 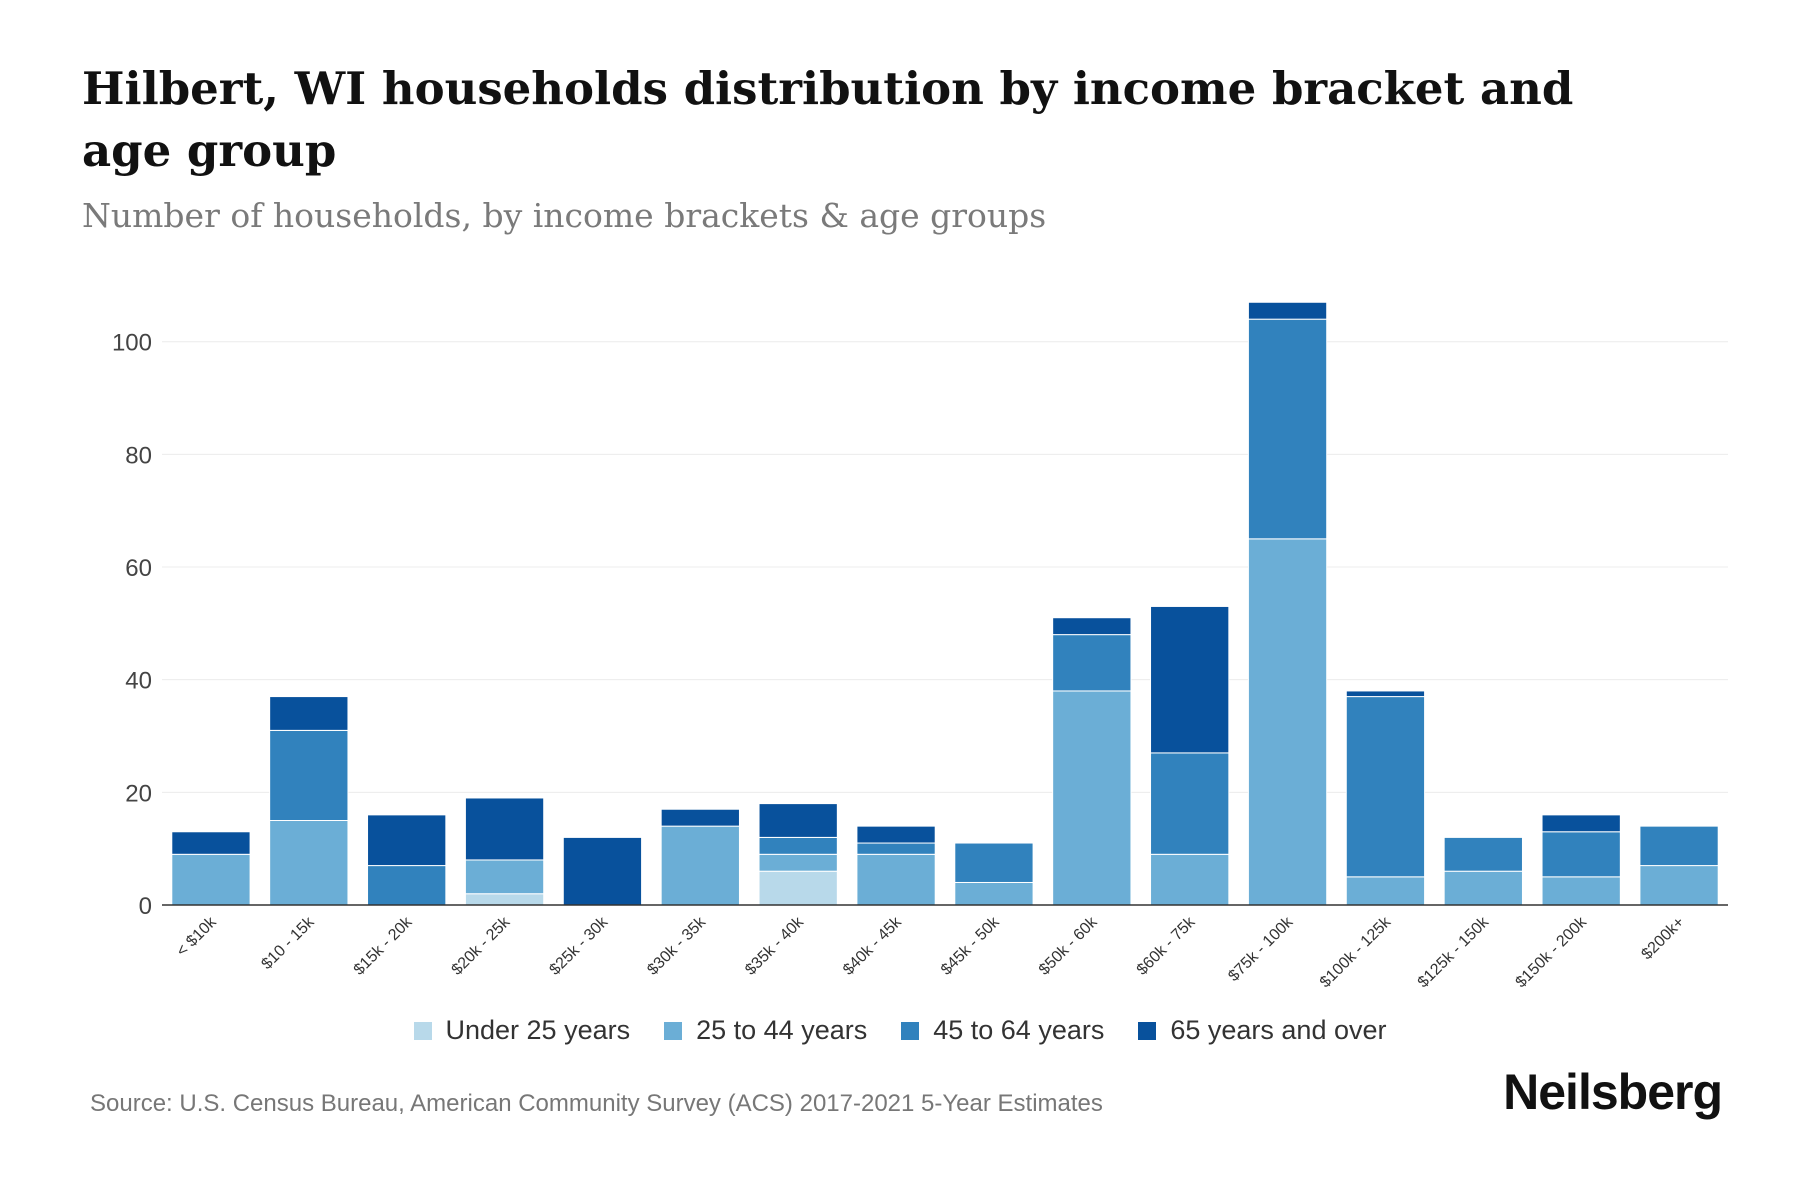 I want to click on y-tick-label: 20, so click(x=138, y=793).